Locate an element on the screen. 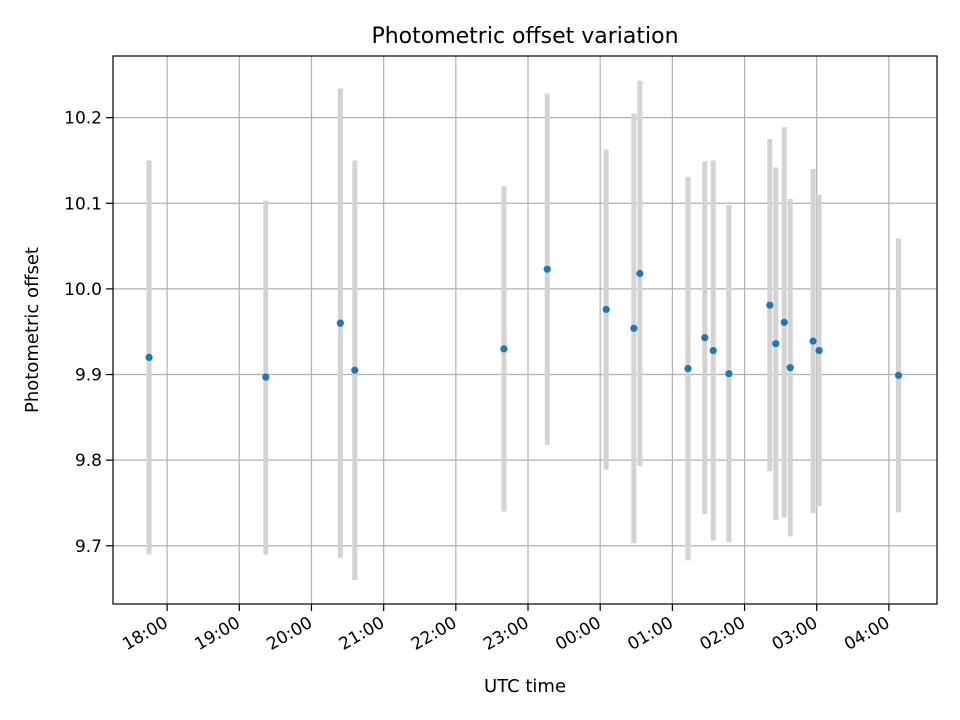 The image size is (960, 720). y-axis-ticks: 9.7 9.8 9.9 10.0 10.1 10.2 is located at coordinates (88, 333).